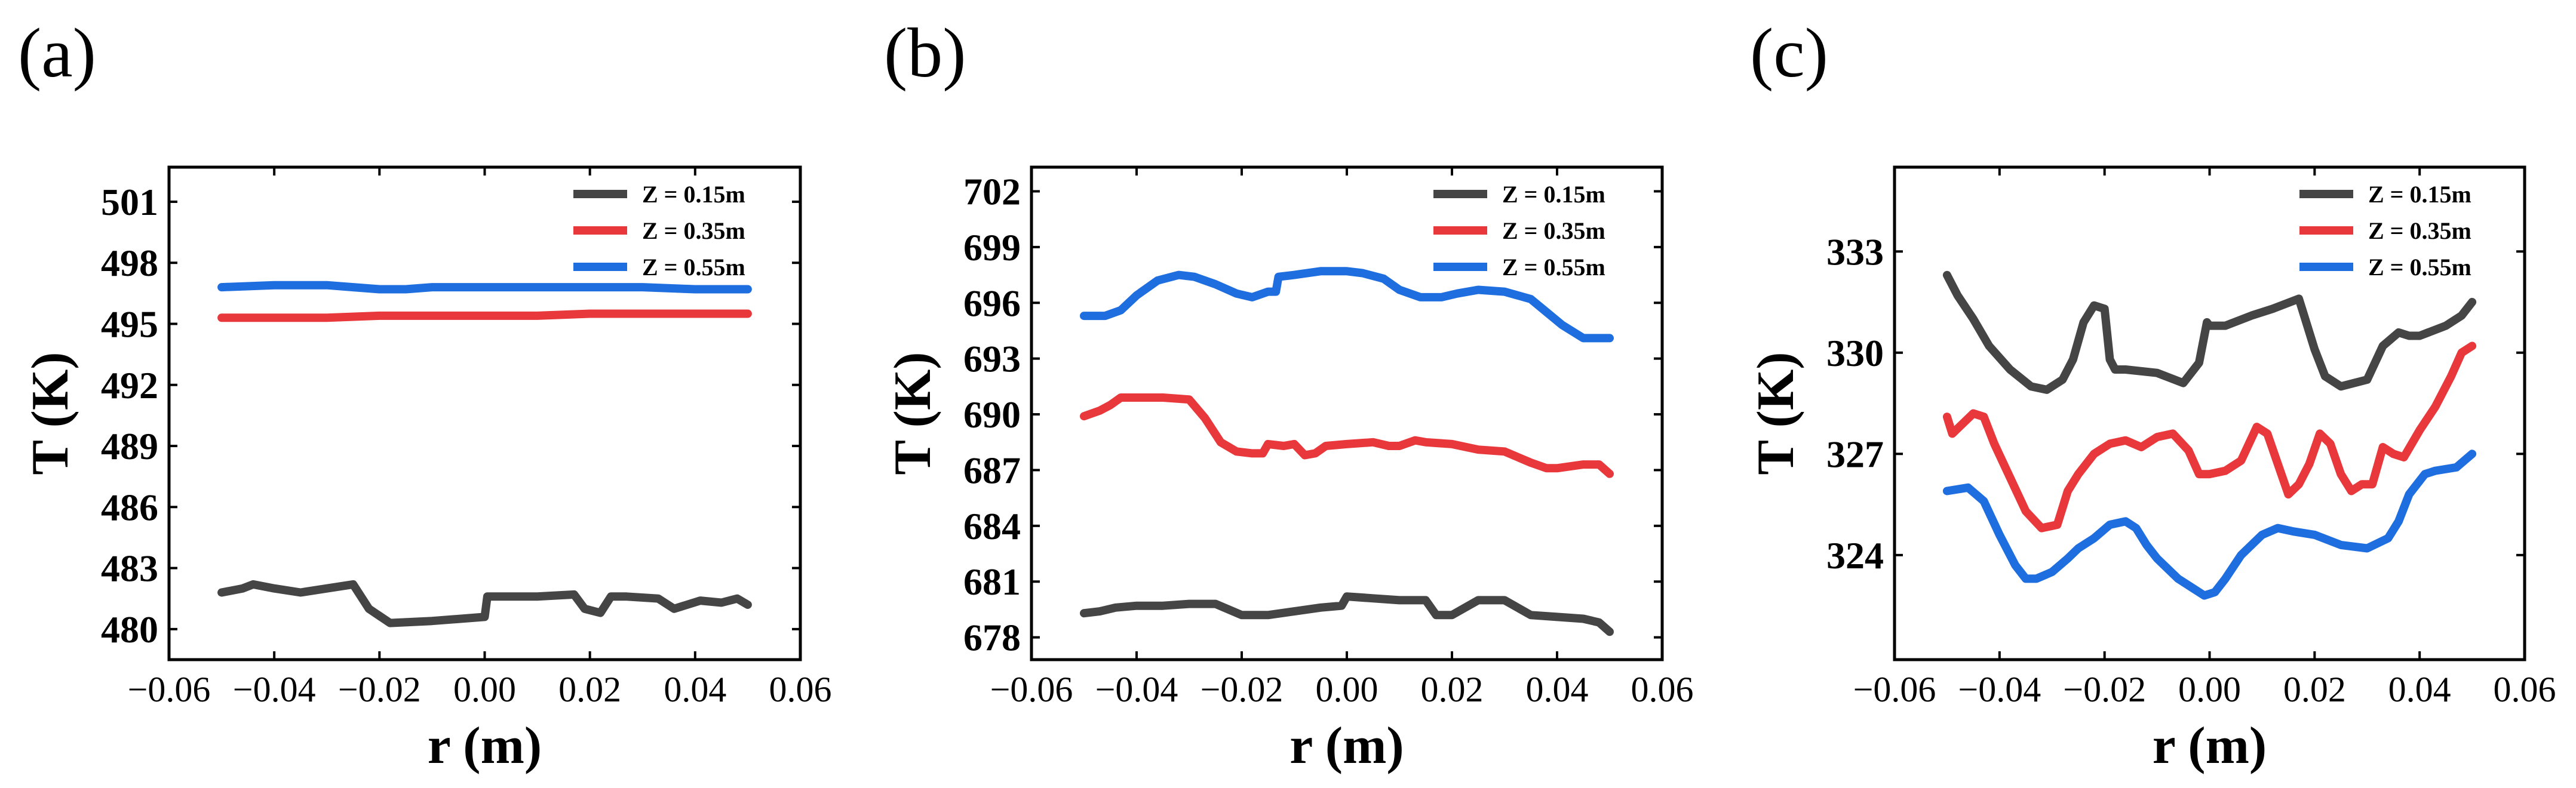 This screenshot has width=2576, height=788. What do you see at coordinates (992, 359) in the screenshot?
I see `y-tick-label: 693` at bounding box center [992, 359].